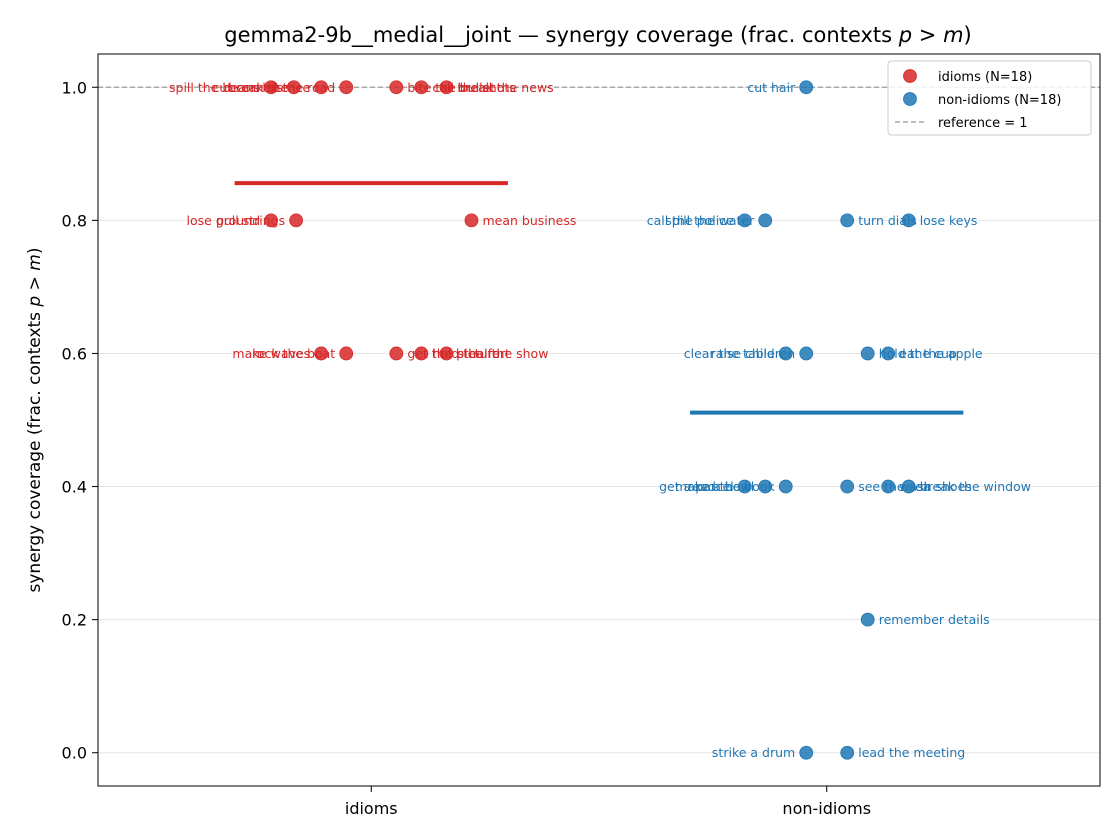 This screenshot has width=1120, height=840. What do you see at coordinates (473, 87) in the screenshot?
I see `point-label-call-the-shots: call the shots` at bounding box center [473, 87].